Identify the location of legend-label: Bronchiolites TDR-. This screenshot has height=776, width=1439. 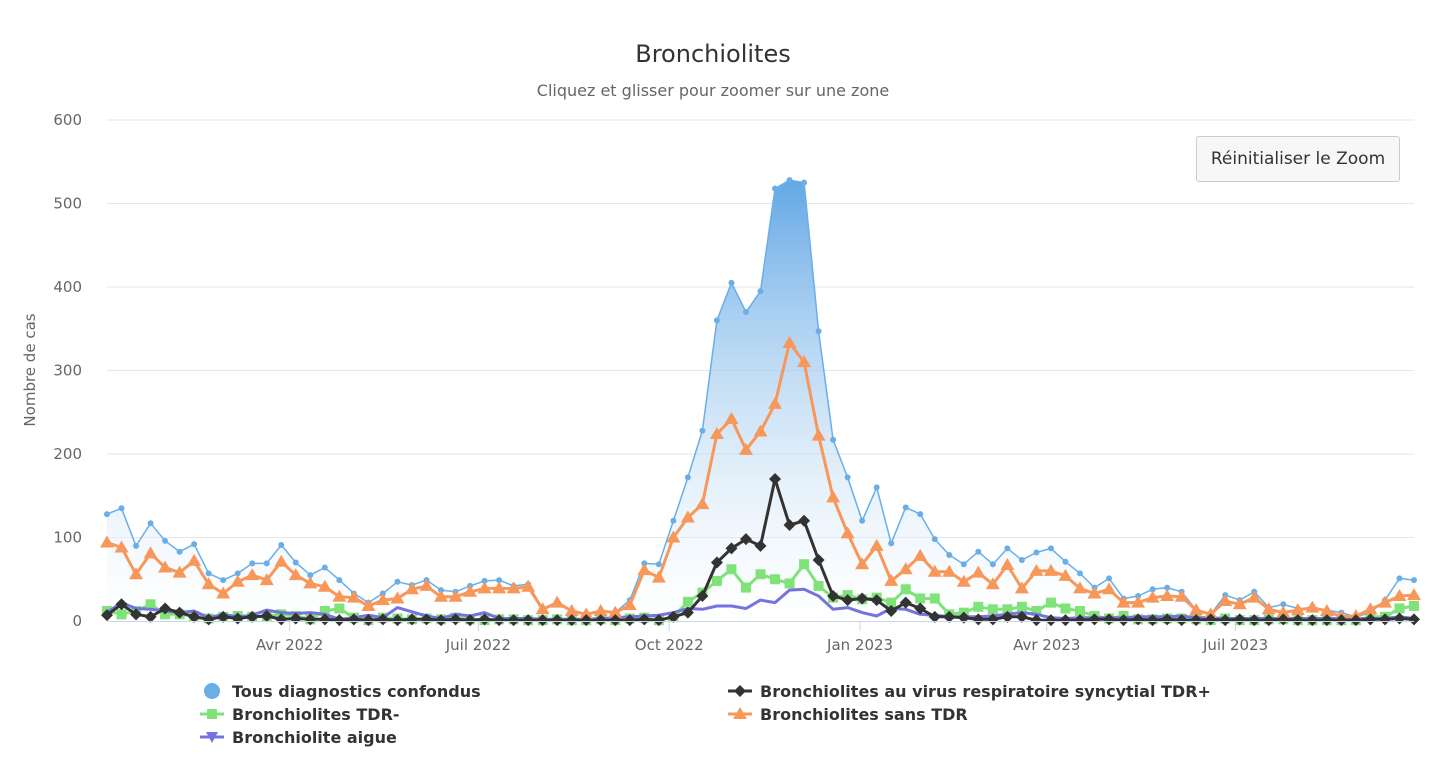
(316, 714).